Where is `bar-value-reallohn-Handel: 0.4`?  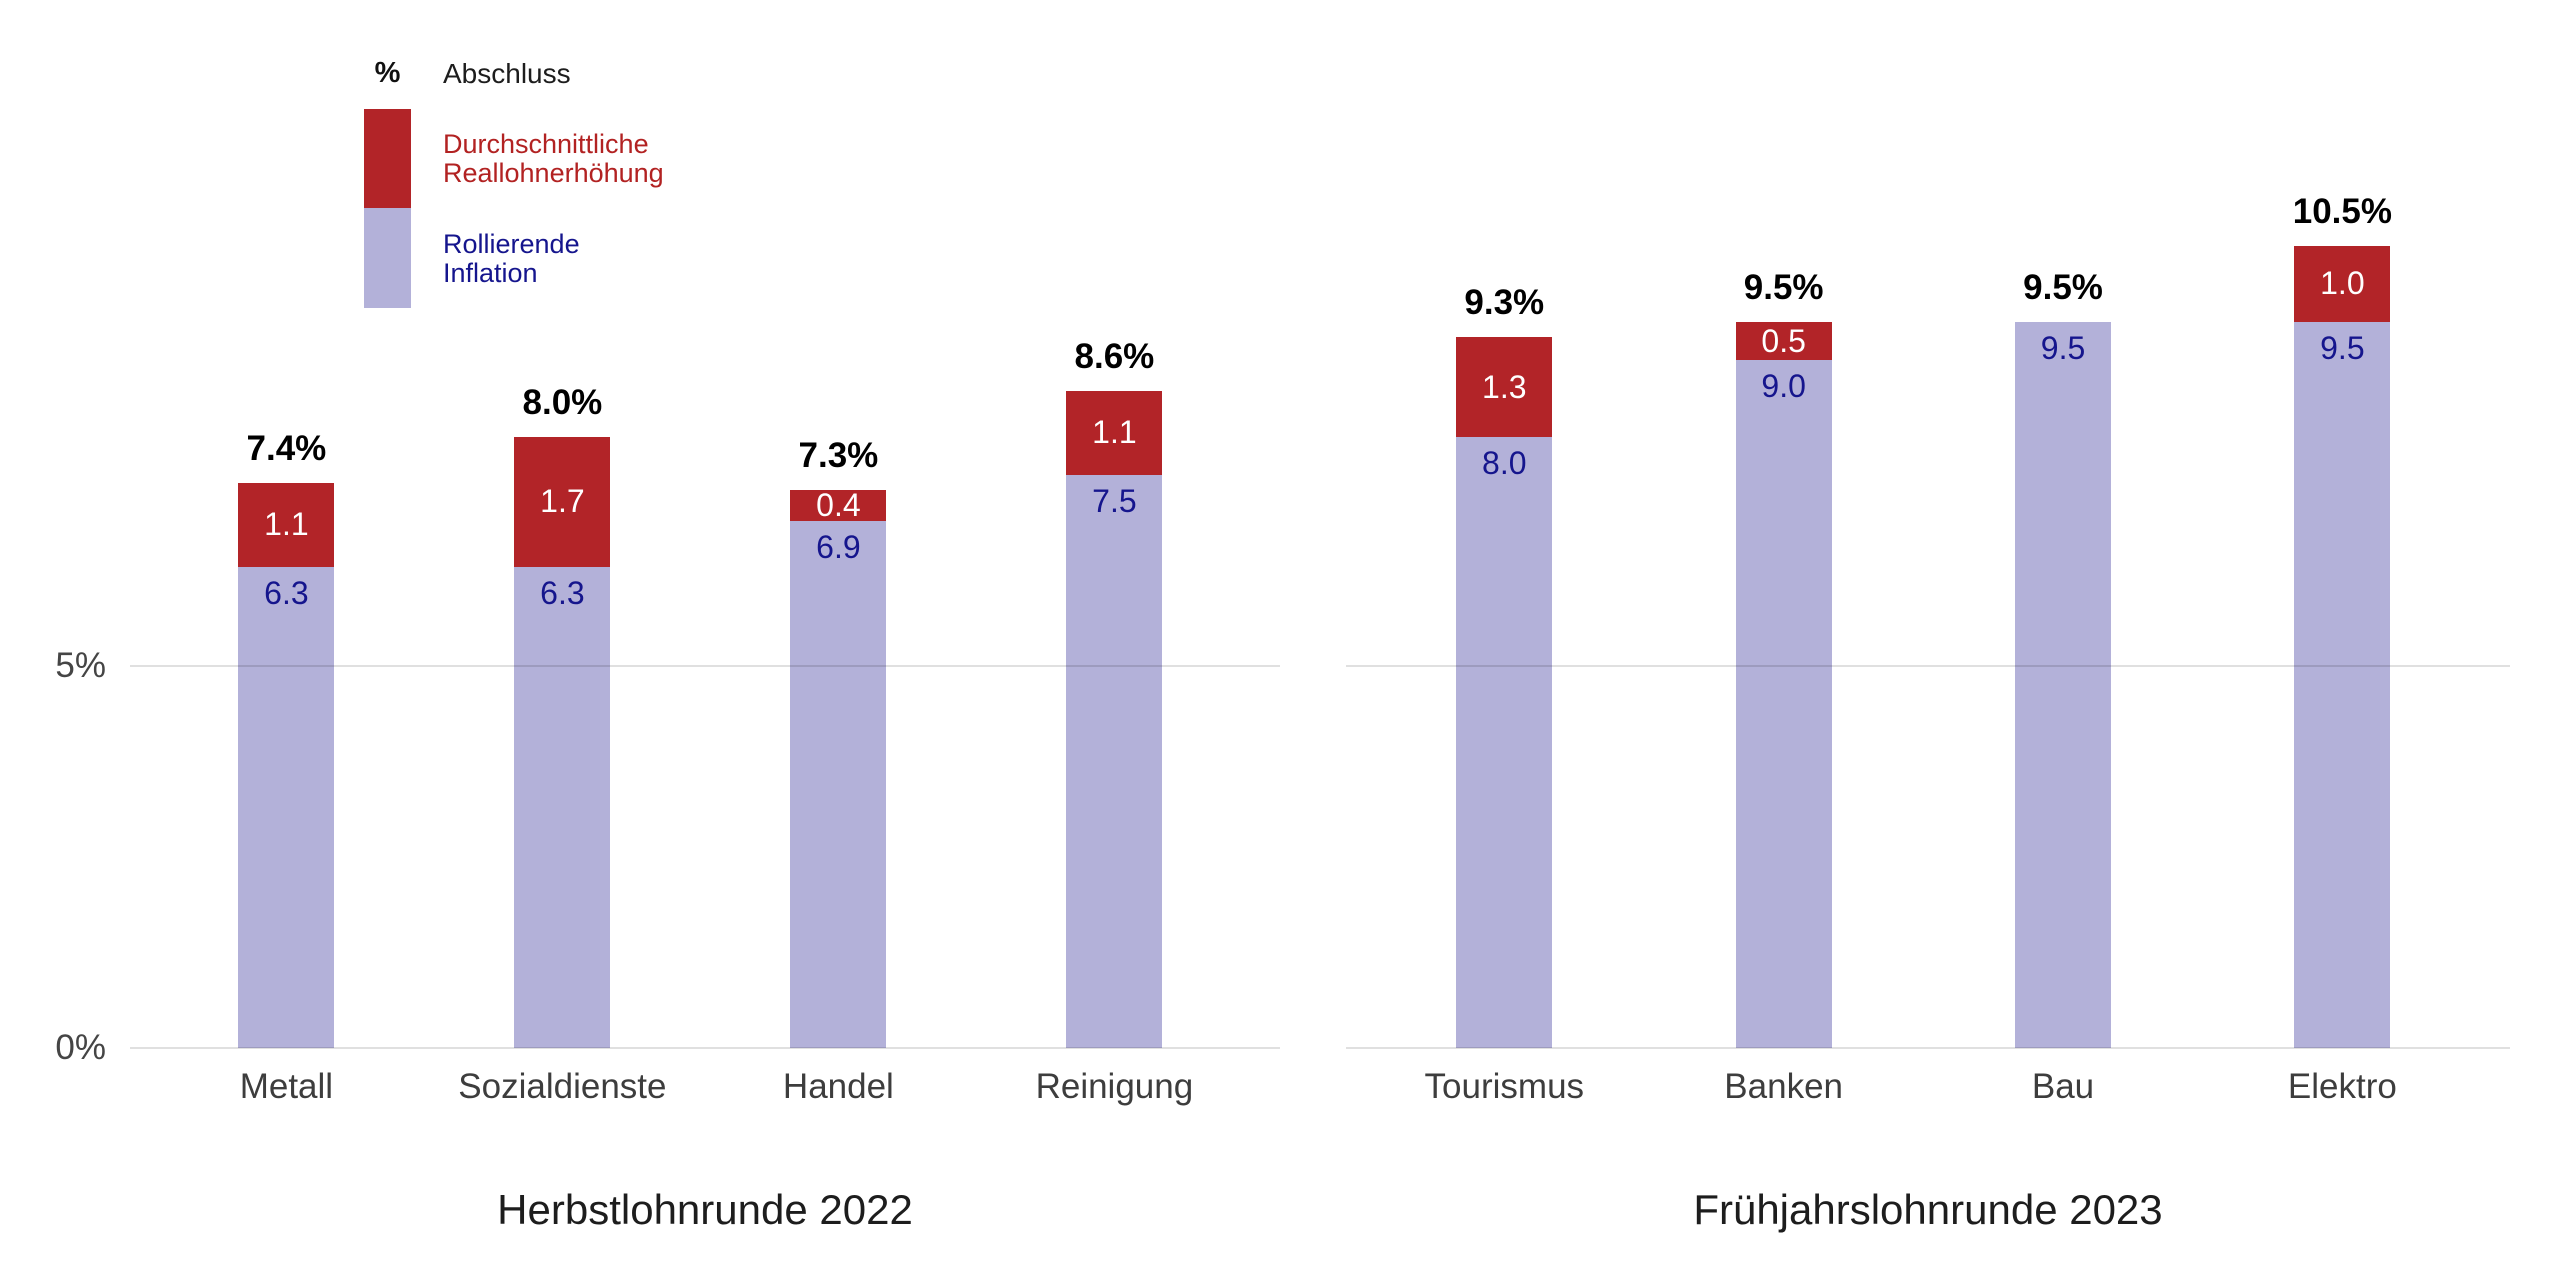
bar-value-reallohn-Handel: 0.4 is located at coordinates (838, 505).